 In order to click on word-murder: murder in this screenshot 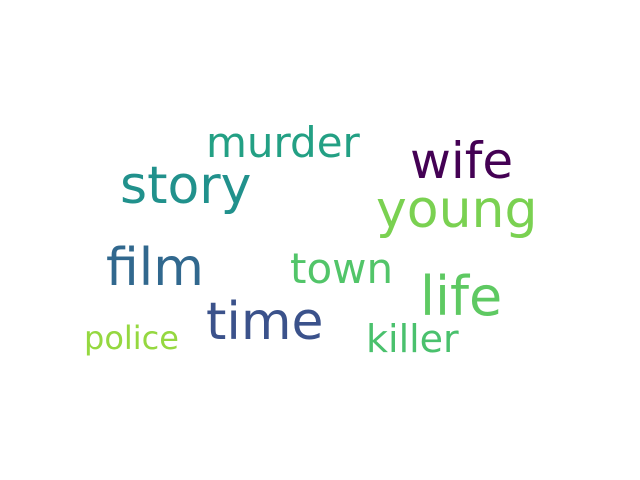, I will do `click(283, 142)`.